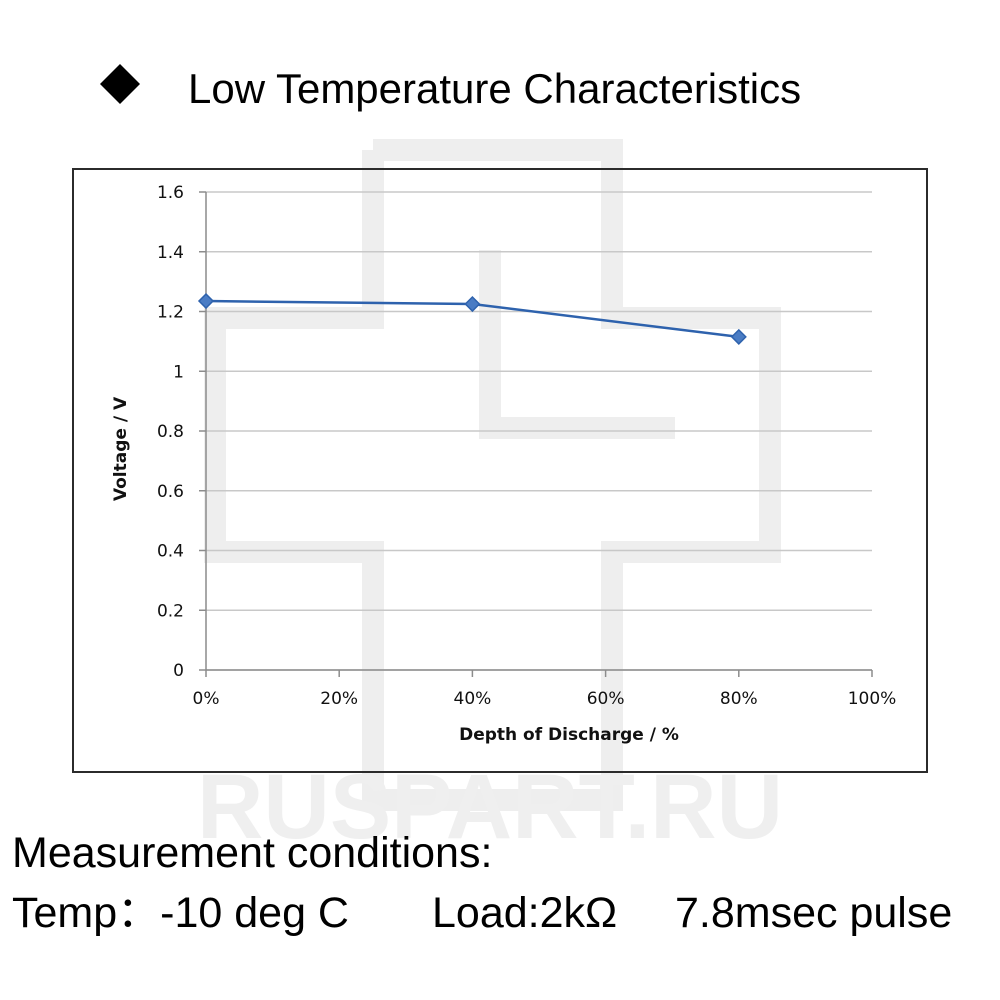  What do you see at coordinates (252, 853) in the screenshot?
I see `conditions-heading: Measurement conditions:` at bounding box center [252, 853].